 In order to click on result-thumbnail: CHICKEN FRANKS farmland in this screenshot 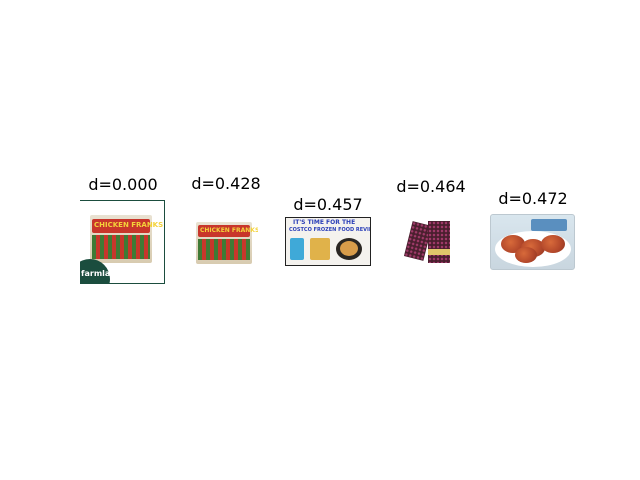, I will do `click(122, 242)`.